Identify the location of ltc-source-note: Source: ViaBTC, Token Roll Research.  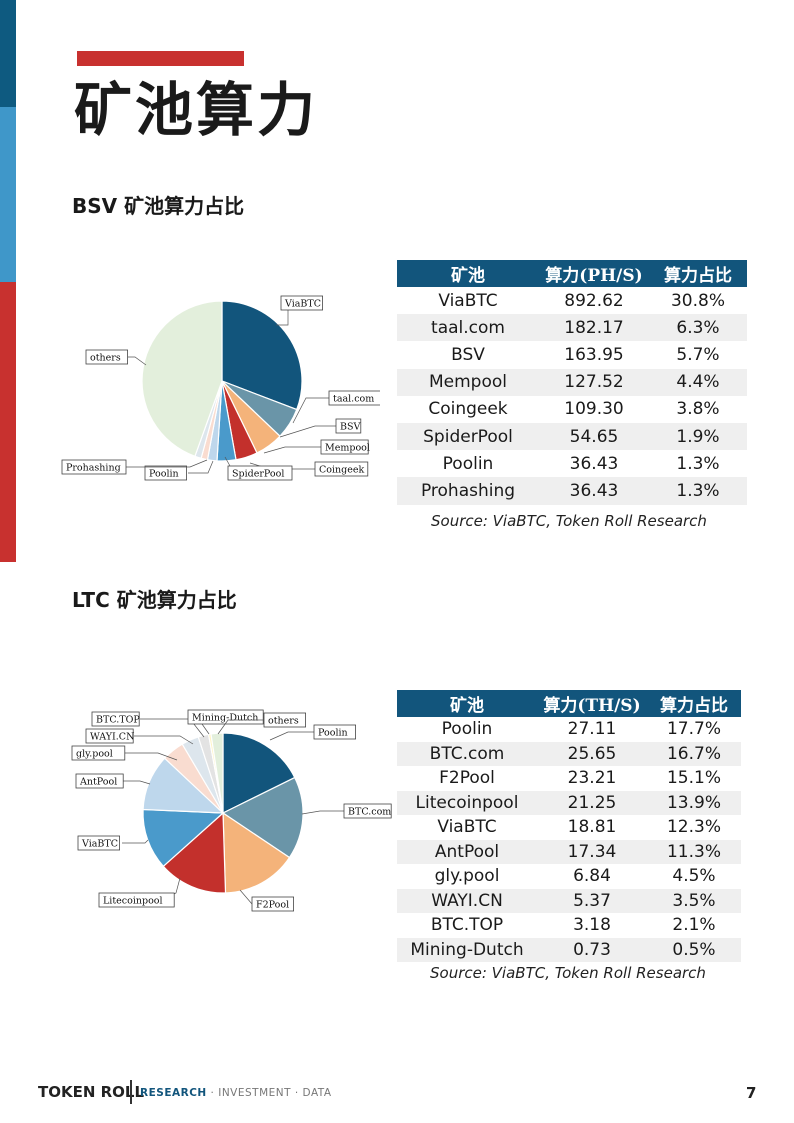
(568, 973).